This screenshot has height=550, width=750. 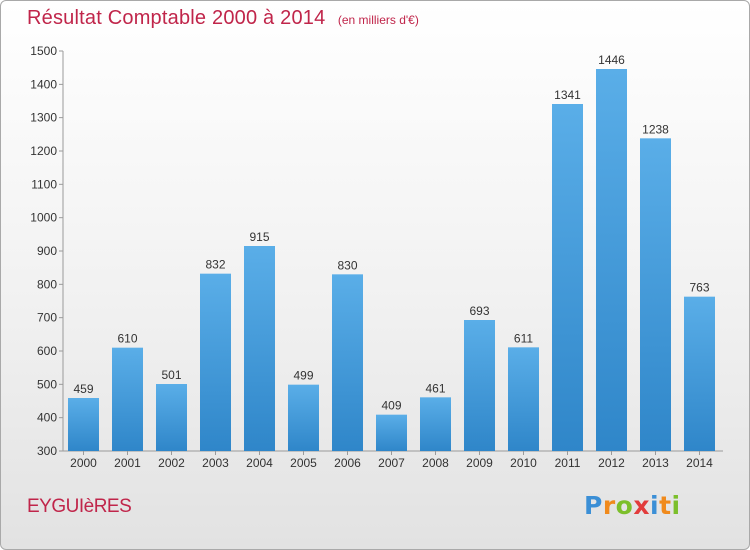 I want to click on x-tick-label: 2003, so click(x=215, y=463).